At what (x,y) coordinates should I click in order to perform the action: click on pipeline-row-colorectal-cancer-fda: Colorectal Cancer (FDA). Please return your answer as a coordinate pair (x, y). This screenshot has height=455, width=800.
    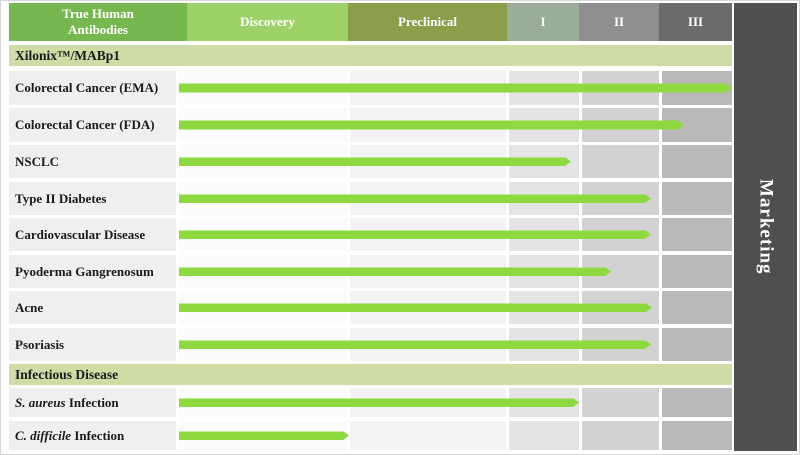
    Looking at the image, I should click on (400, 125).